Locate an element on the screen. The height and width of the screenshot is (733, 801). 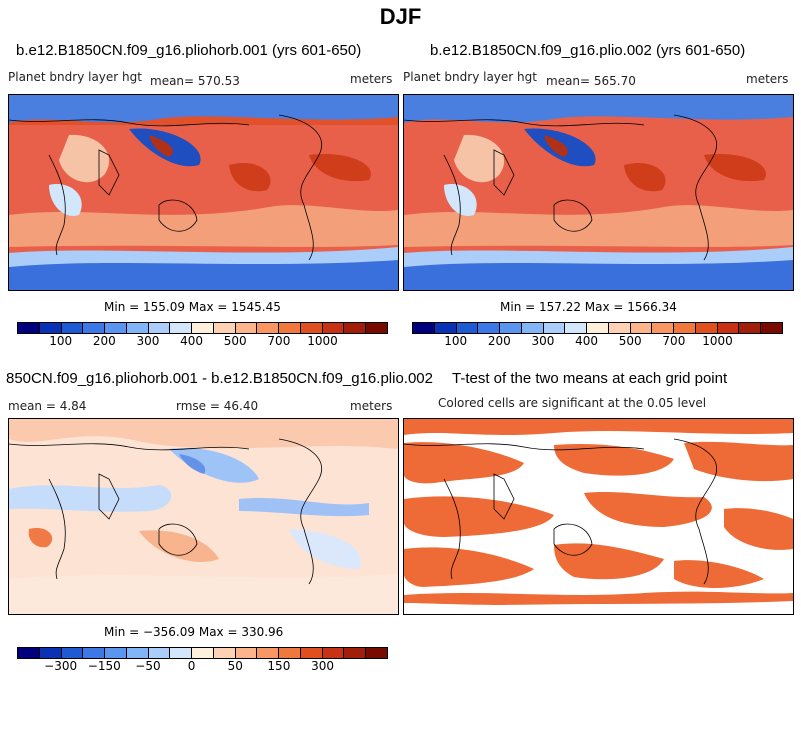
panel3-colorbar-tick-label: −300 is located at coordinates (61, 666).